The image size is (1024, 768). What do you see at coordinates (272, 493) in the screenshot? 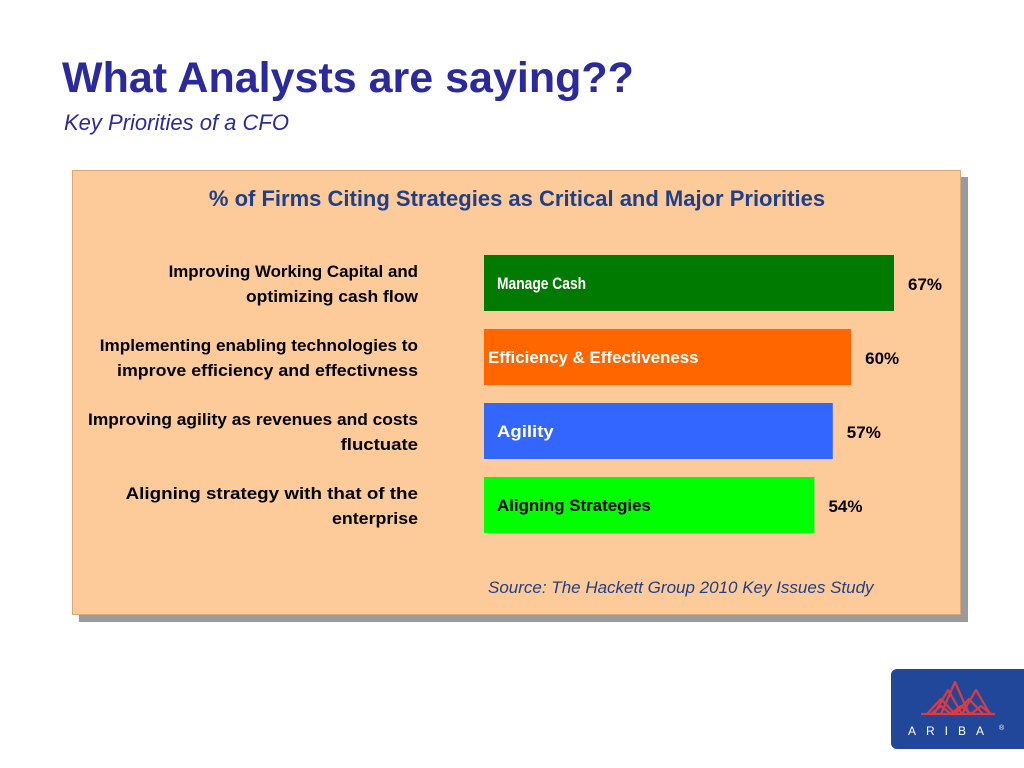
I see `category-label: Aligning strategy with that of the` at bounding box center [272, 493].